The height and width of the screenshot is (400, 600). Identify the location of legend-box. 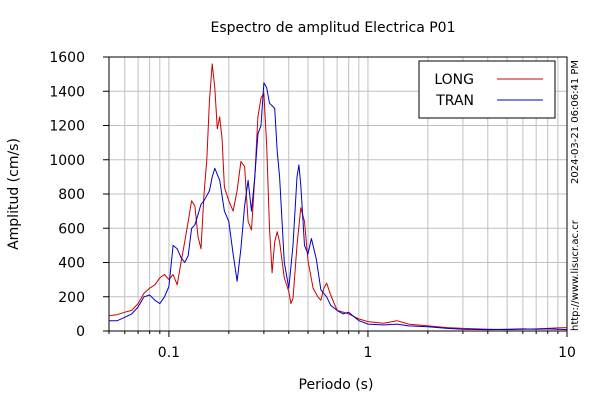
(487, 89).